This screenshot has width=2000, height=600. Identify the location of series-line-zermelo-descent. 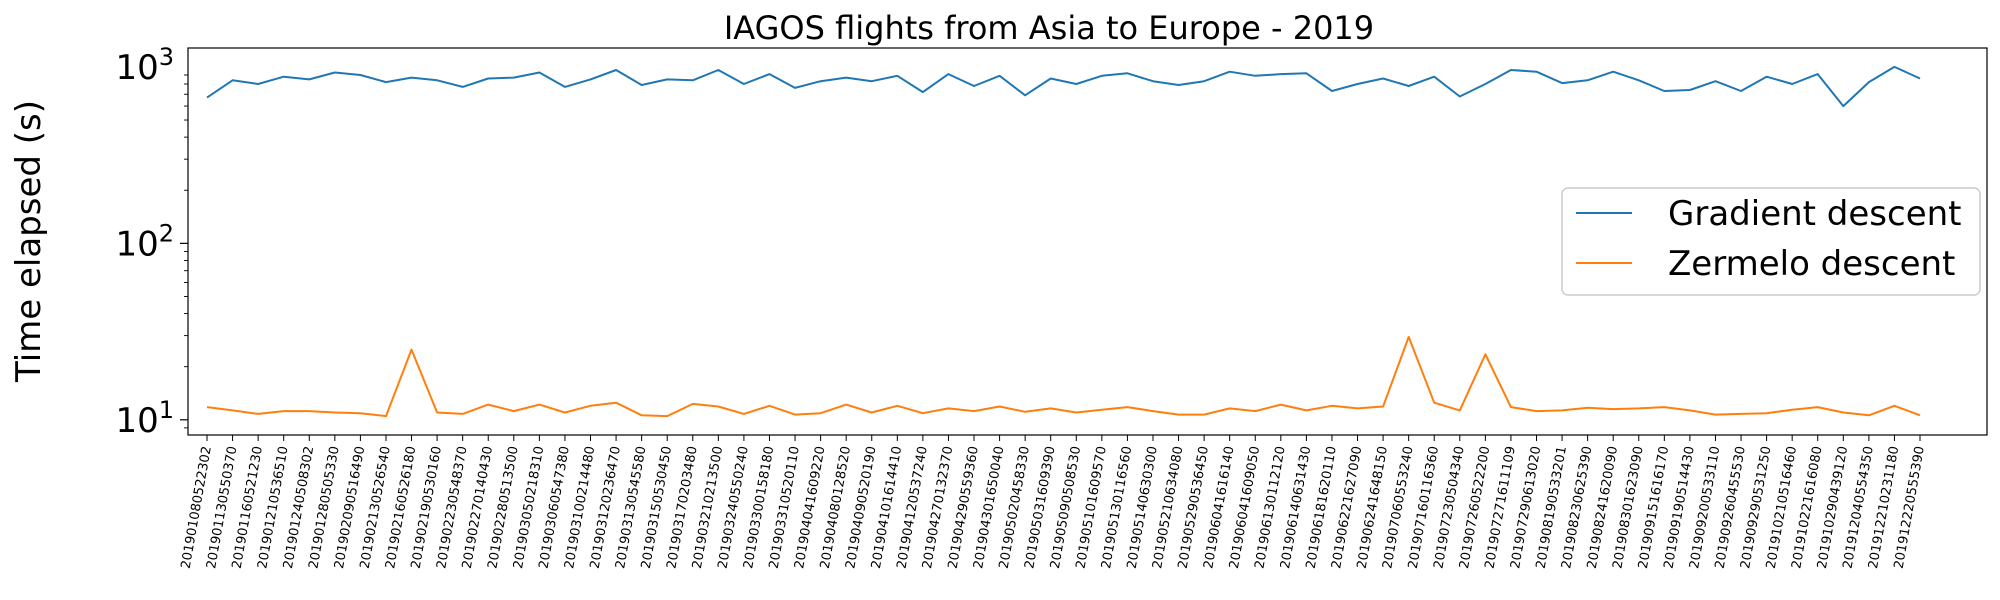
(1063, 376).